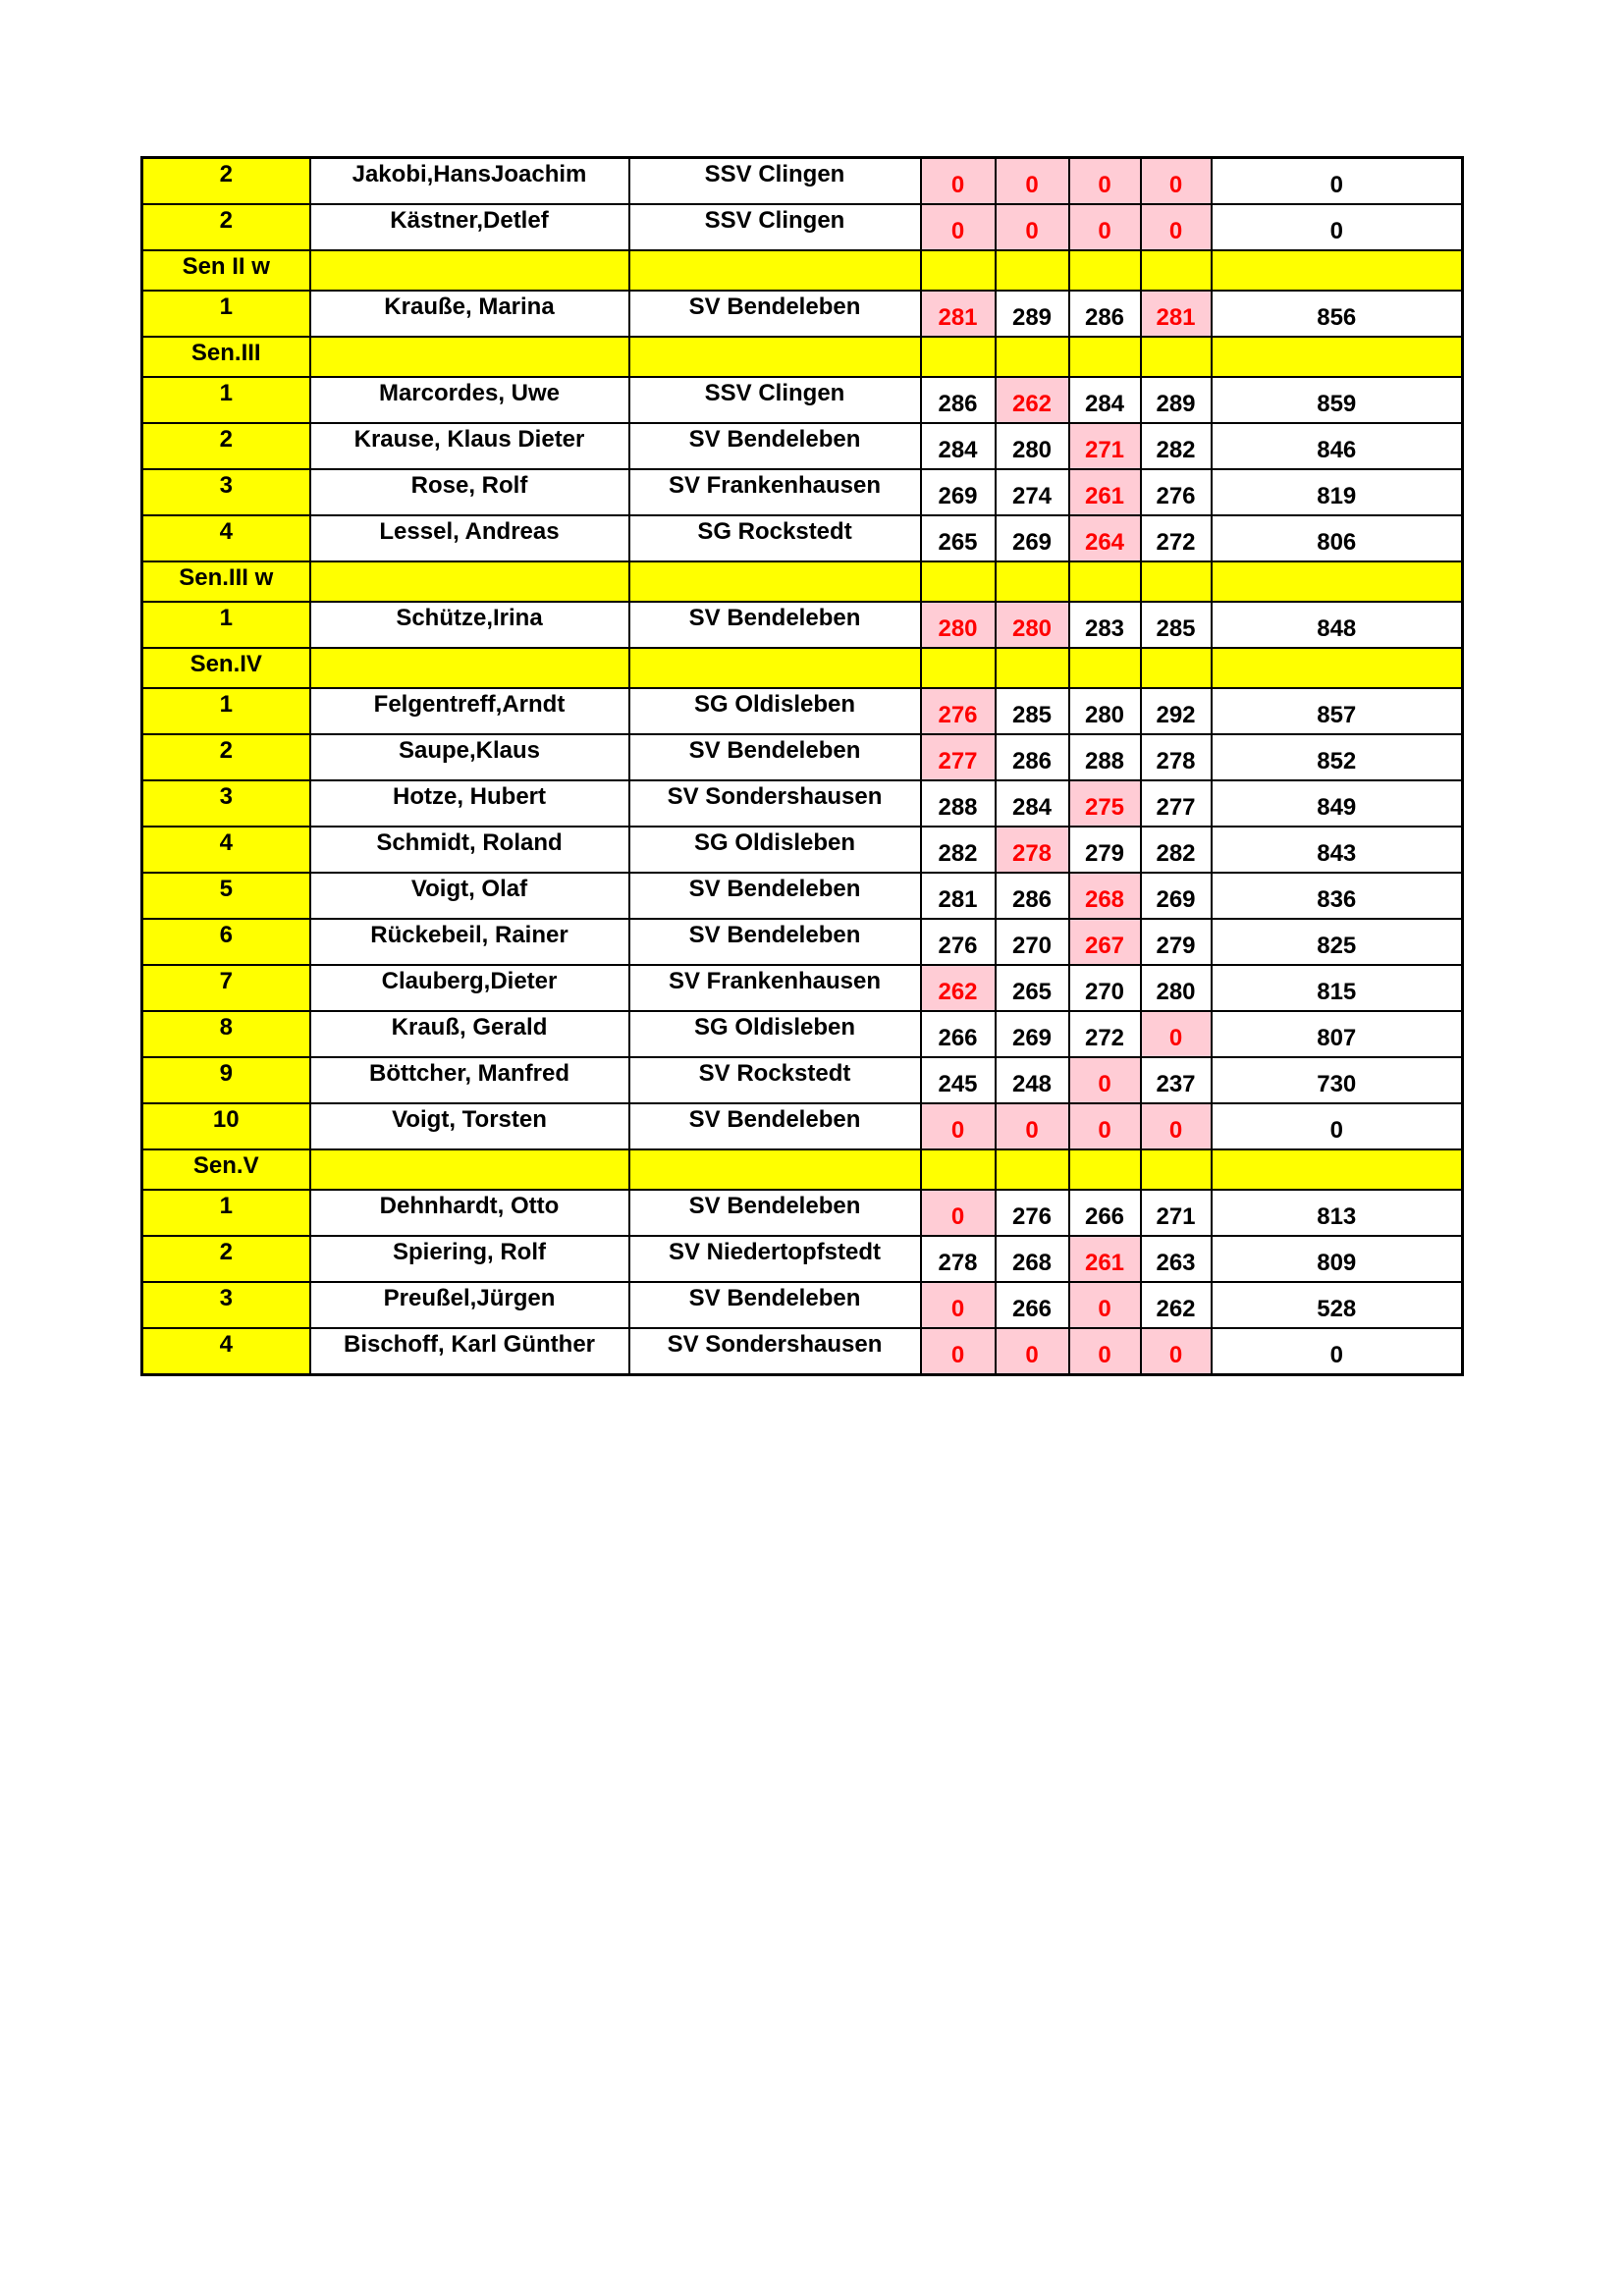  What do you see at coordinates (958, 492) in the screenshot?
I see `score-cell-1: 269` at bounding box center [958, 492].